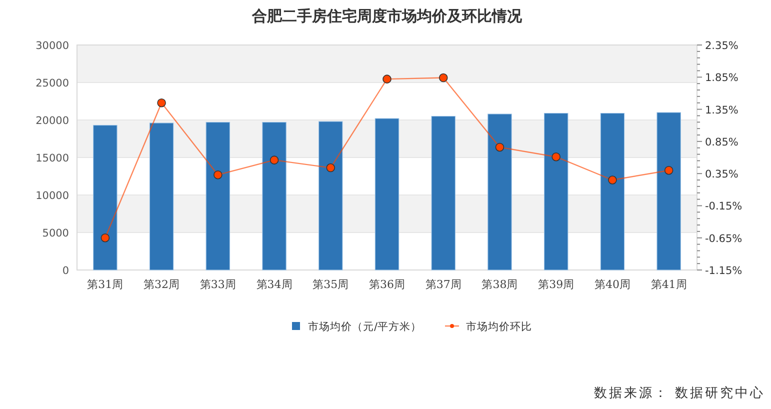 The image size is (771, 409). I want to click on x-tick-label: 第40周, so click(612, 284).